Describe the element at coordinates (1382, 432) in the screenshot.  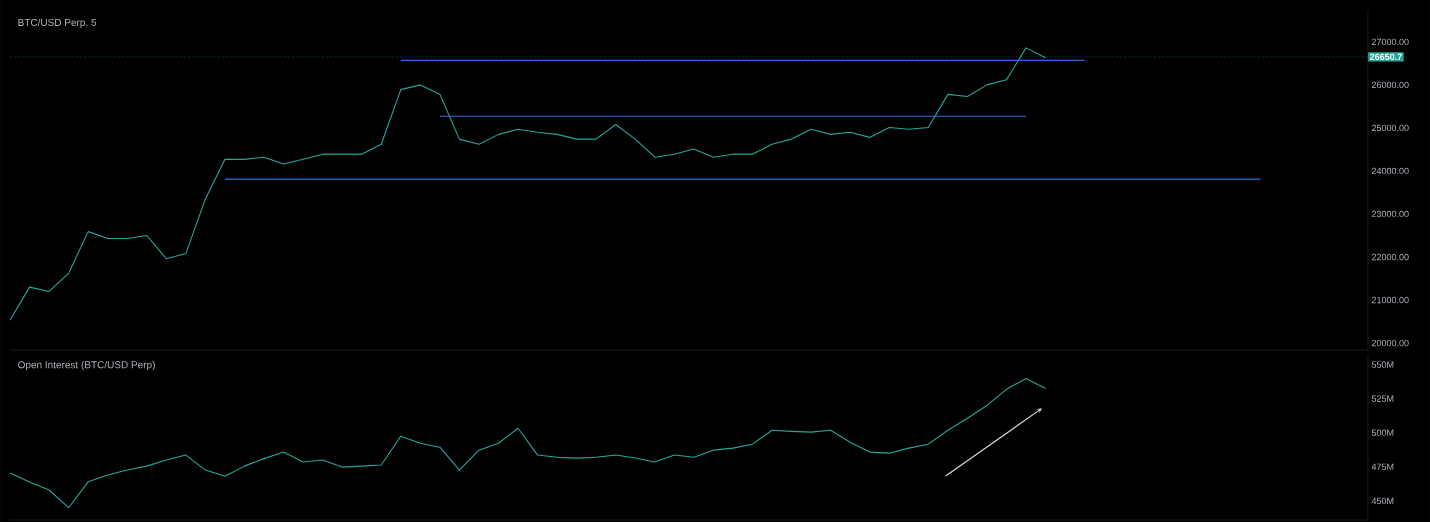
I see `y-tick-label: 500M` at that location.